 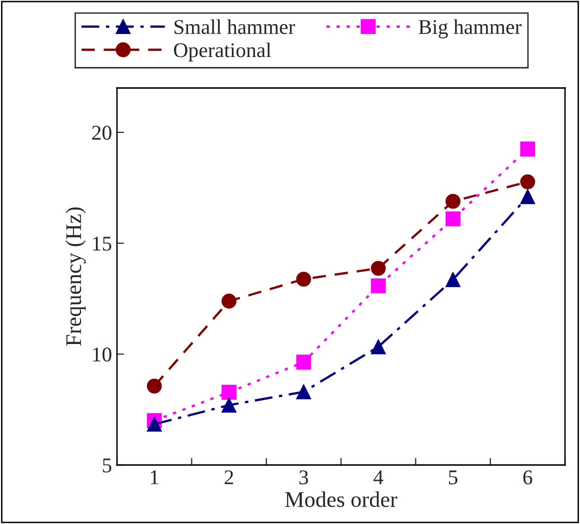 I want to click on x-axis-title: Modes order, so click(x=341, y=499).